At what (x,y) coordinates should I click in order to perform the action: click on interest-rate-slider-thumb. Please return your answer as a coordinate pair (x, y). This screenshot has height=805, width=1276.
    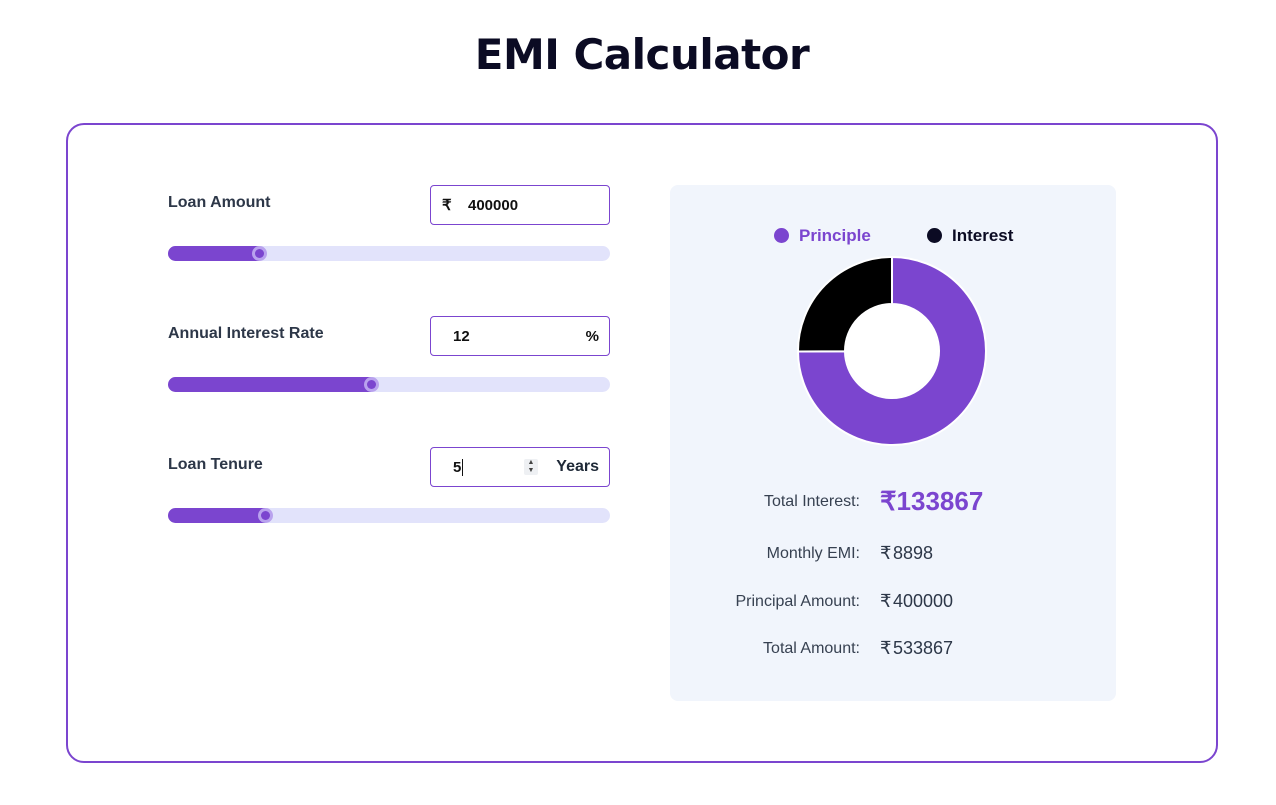
    Looking at the image, I should click on (371, 384).